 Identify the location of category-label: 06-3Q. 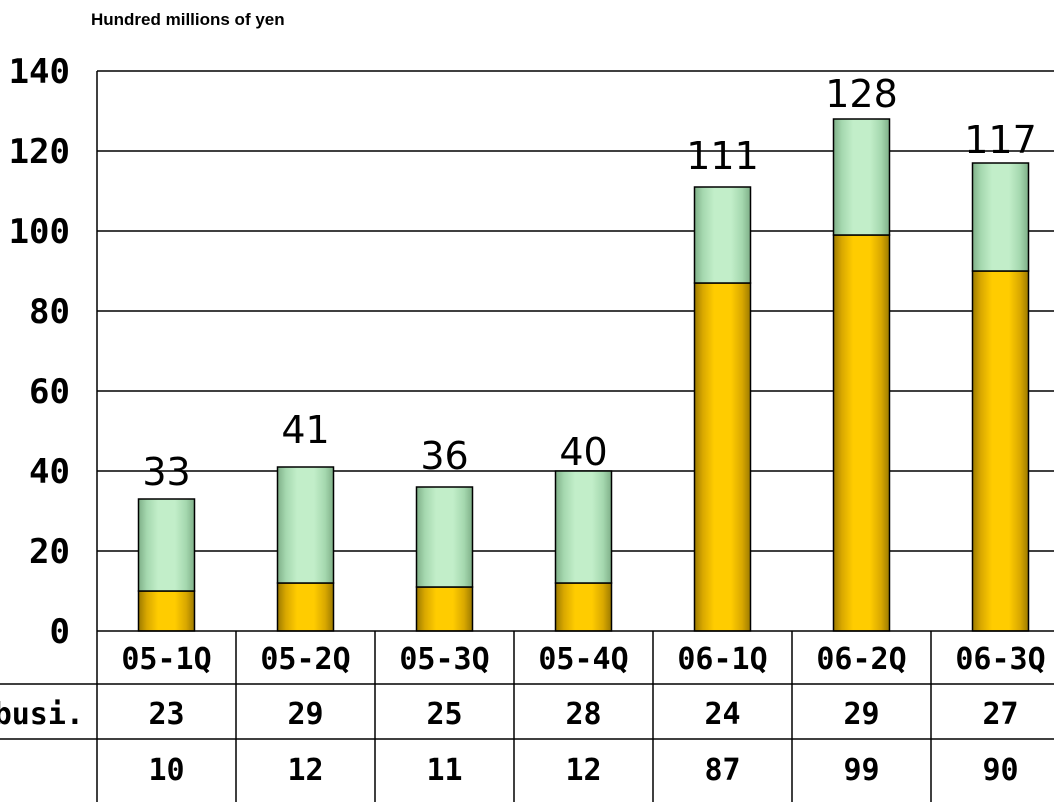
(1000, 659).